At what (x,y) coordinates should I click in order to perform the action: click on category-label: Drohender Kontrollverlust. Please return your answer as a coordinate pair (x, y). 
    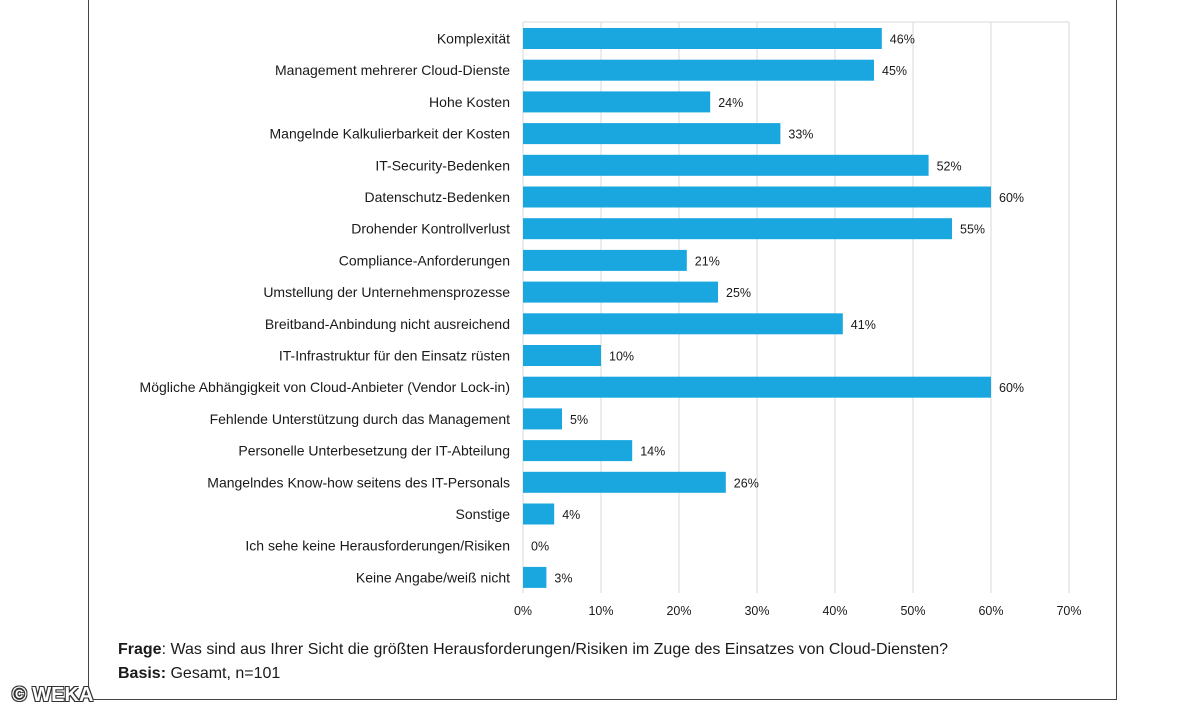
    Looking at the image, I should click on (430, 229).